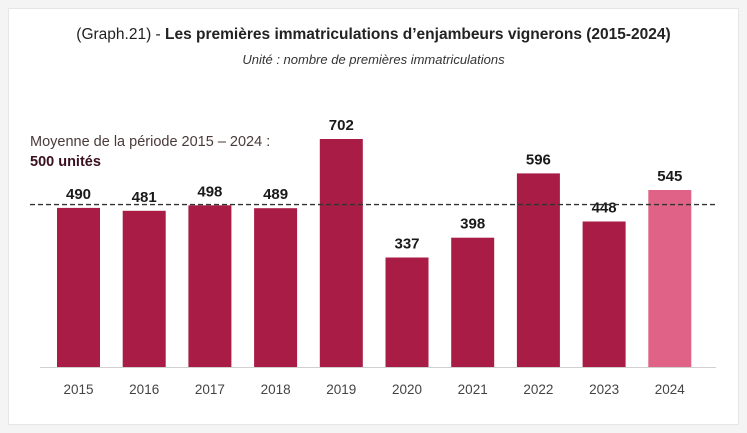  What do you see at coordinates (604, 294) in the screenshot?
I see `bar-2023` at bounding box center [604, 294].